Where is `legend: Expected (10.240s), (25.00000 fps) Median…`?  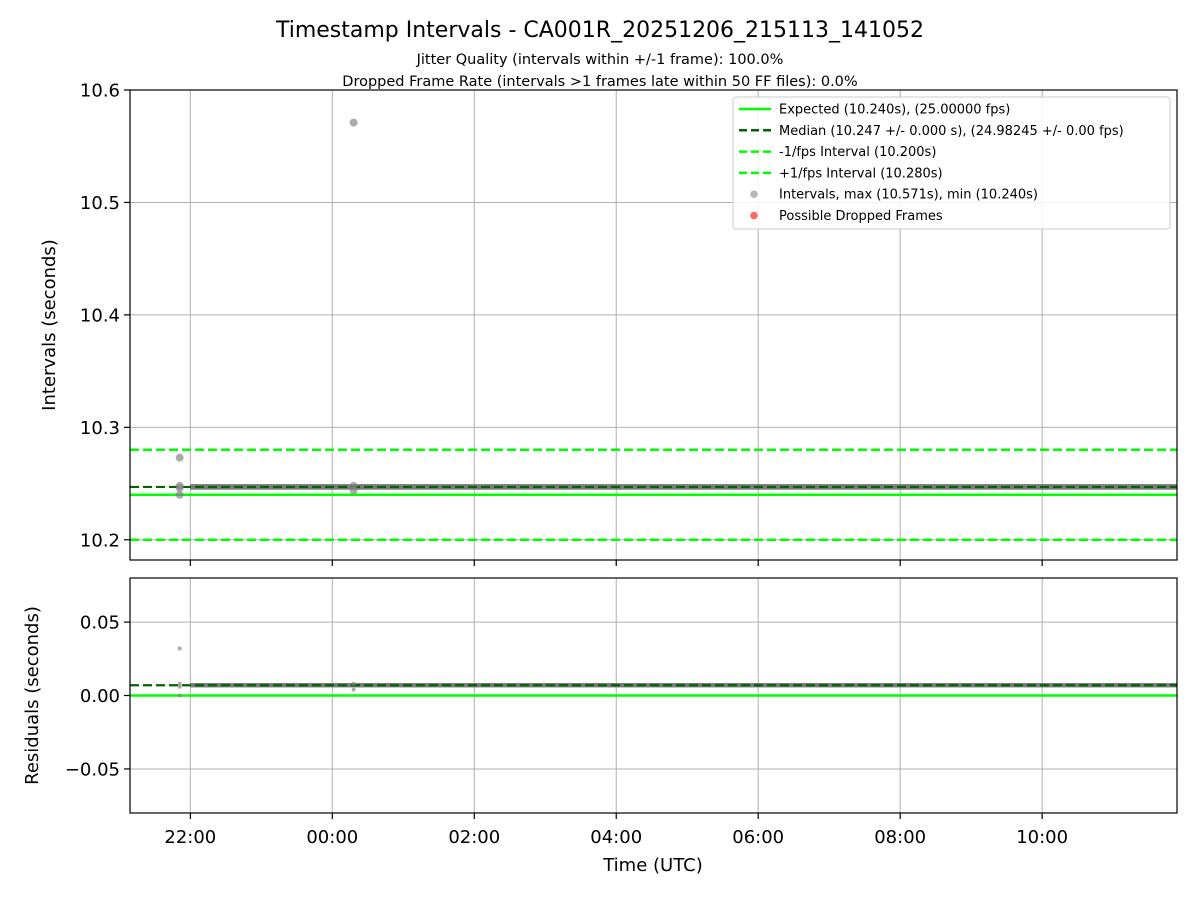
legend: Expected (10.240s), (25.00000 fps) Median… is located at coordinates (951, 163).